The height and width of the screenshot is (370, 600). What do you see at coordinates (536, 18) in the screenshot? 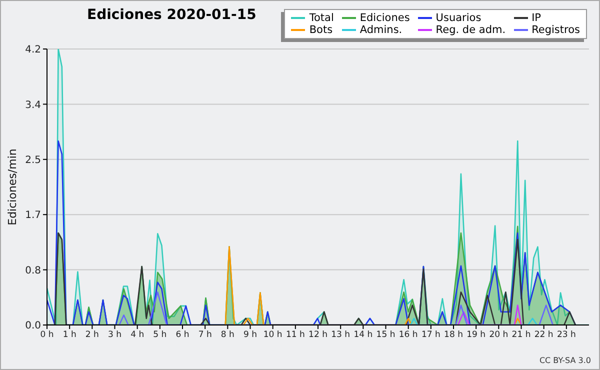
I see `legend-label: IP` at bounding box center [536, 18].